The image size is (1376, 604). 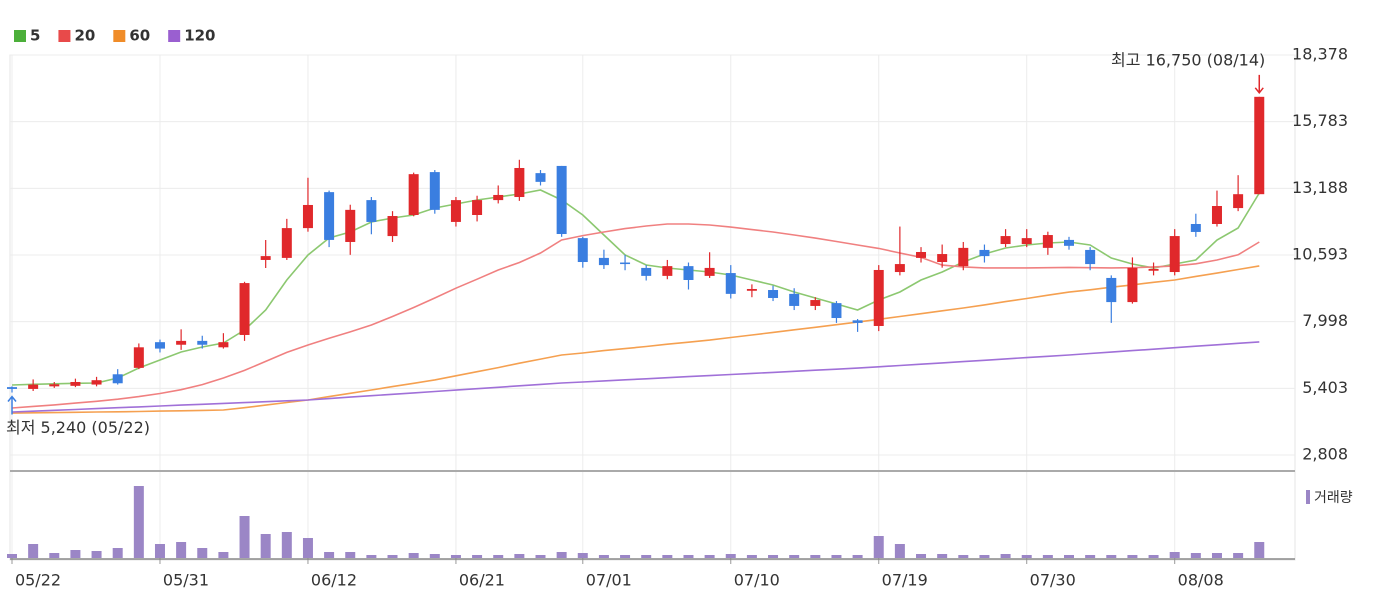 What do you see at coordinates (334, 580) in the screenshot?
I see `x-tick-label: 06/12` at bounding box center [334, 580].